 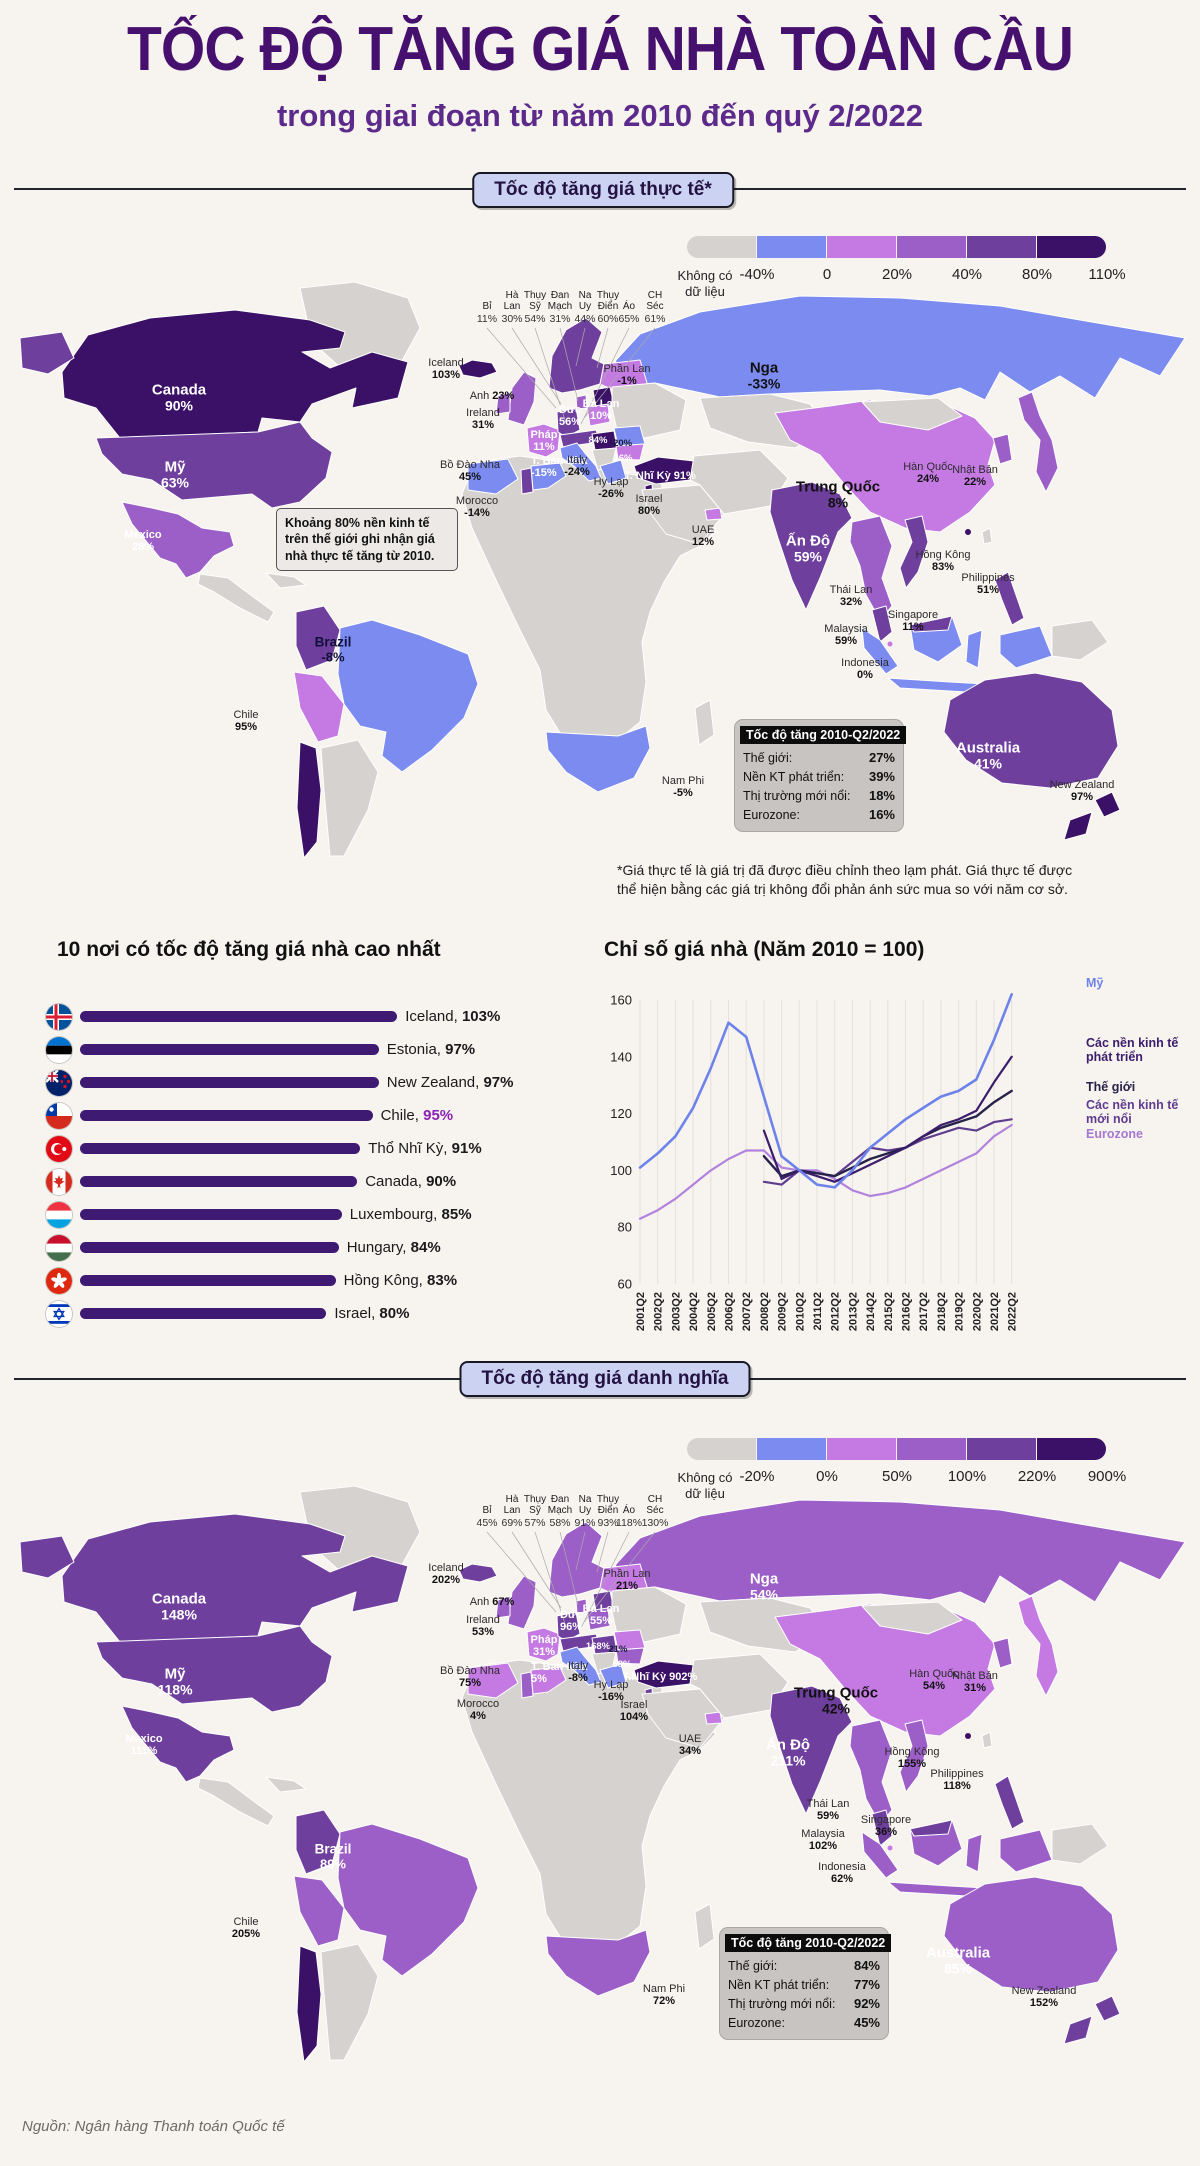 What do you see at coordinates (581, 402) in the screenshot?
I see `country-denmark` at bounding box center [581, 402].